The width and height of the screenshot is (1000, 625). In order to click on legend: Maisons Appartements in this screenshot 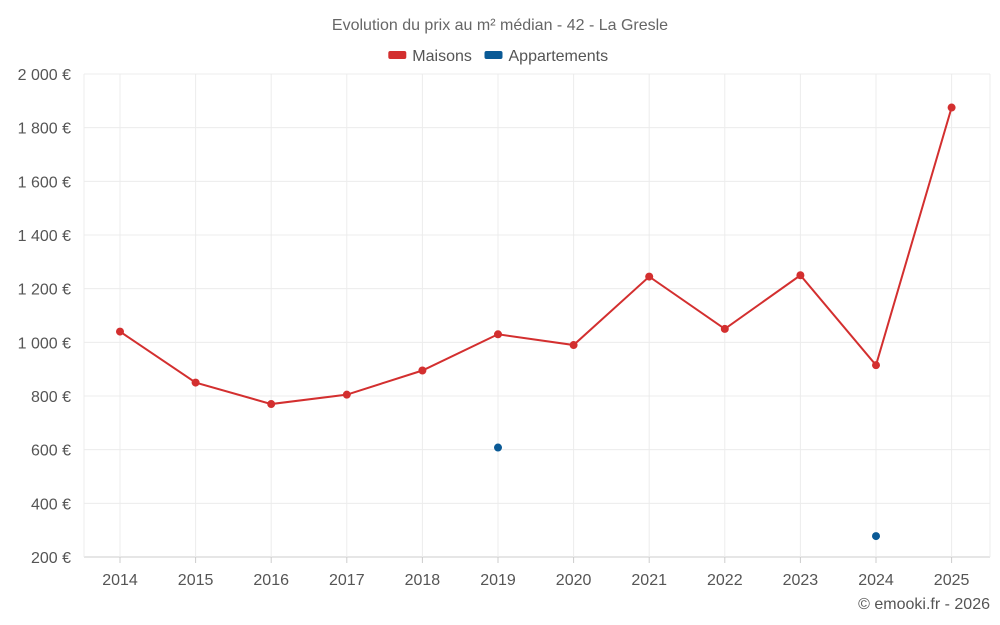, I will do `click(498, 56)`.